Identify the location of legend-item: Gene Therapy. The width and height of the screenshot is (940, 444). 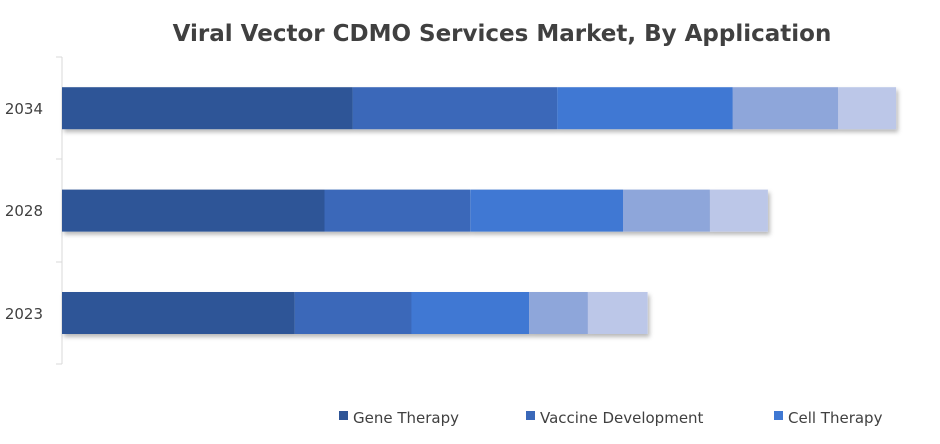
(399, 418).